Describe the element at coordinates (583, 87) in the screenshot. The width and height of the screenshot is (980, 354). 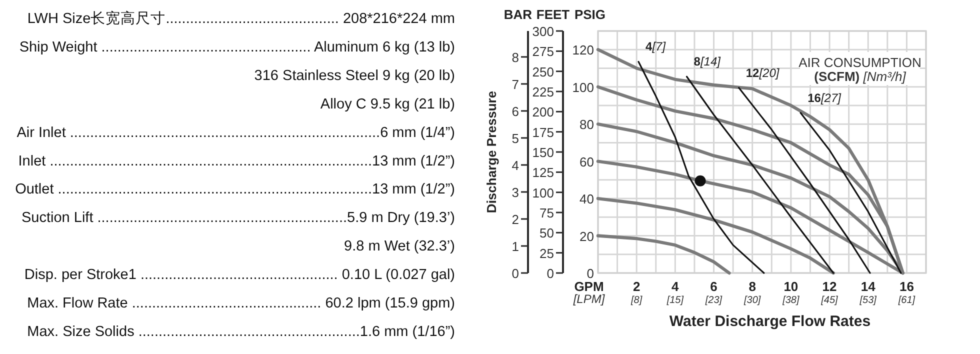
I see `y3-tick-label: 100` at that location.